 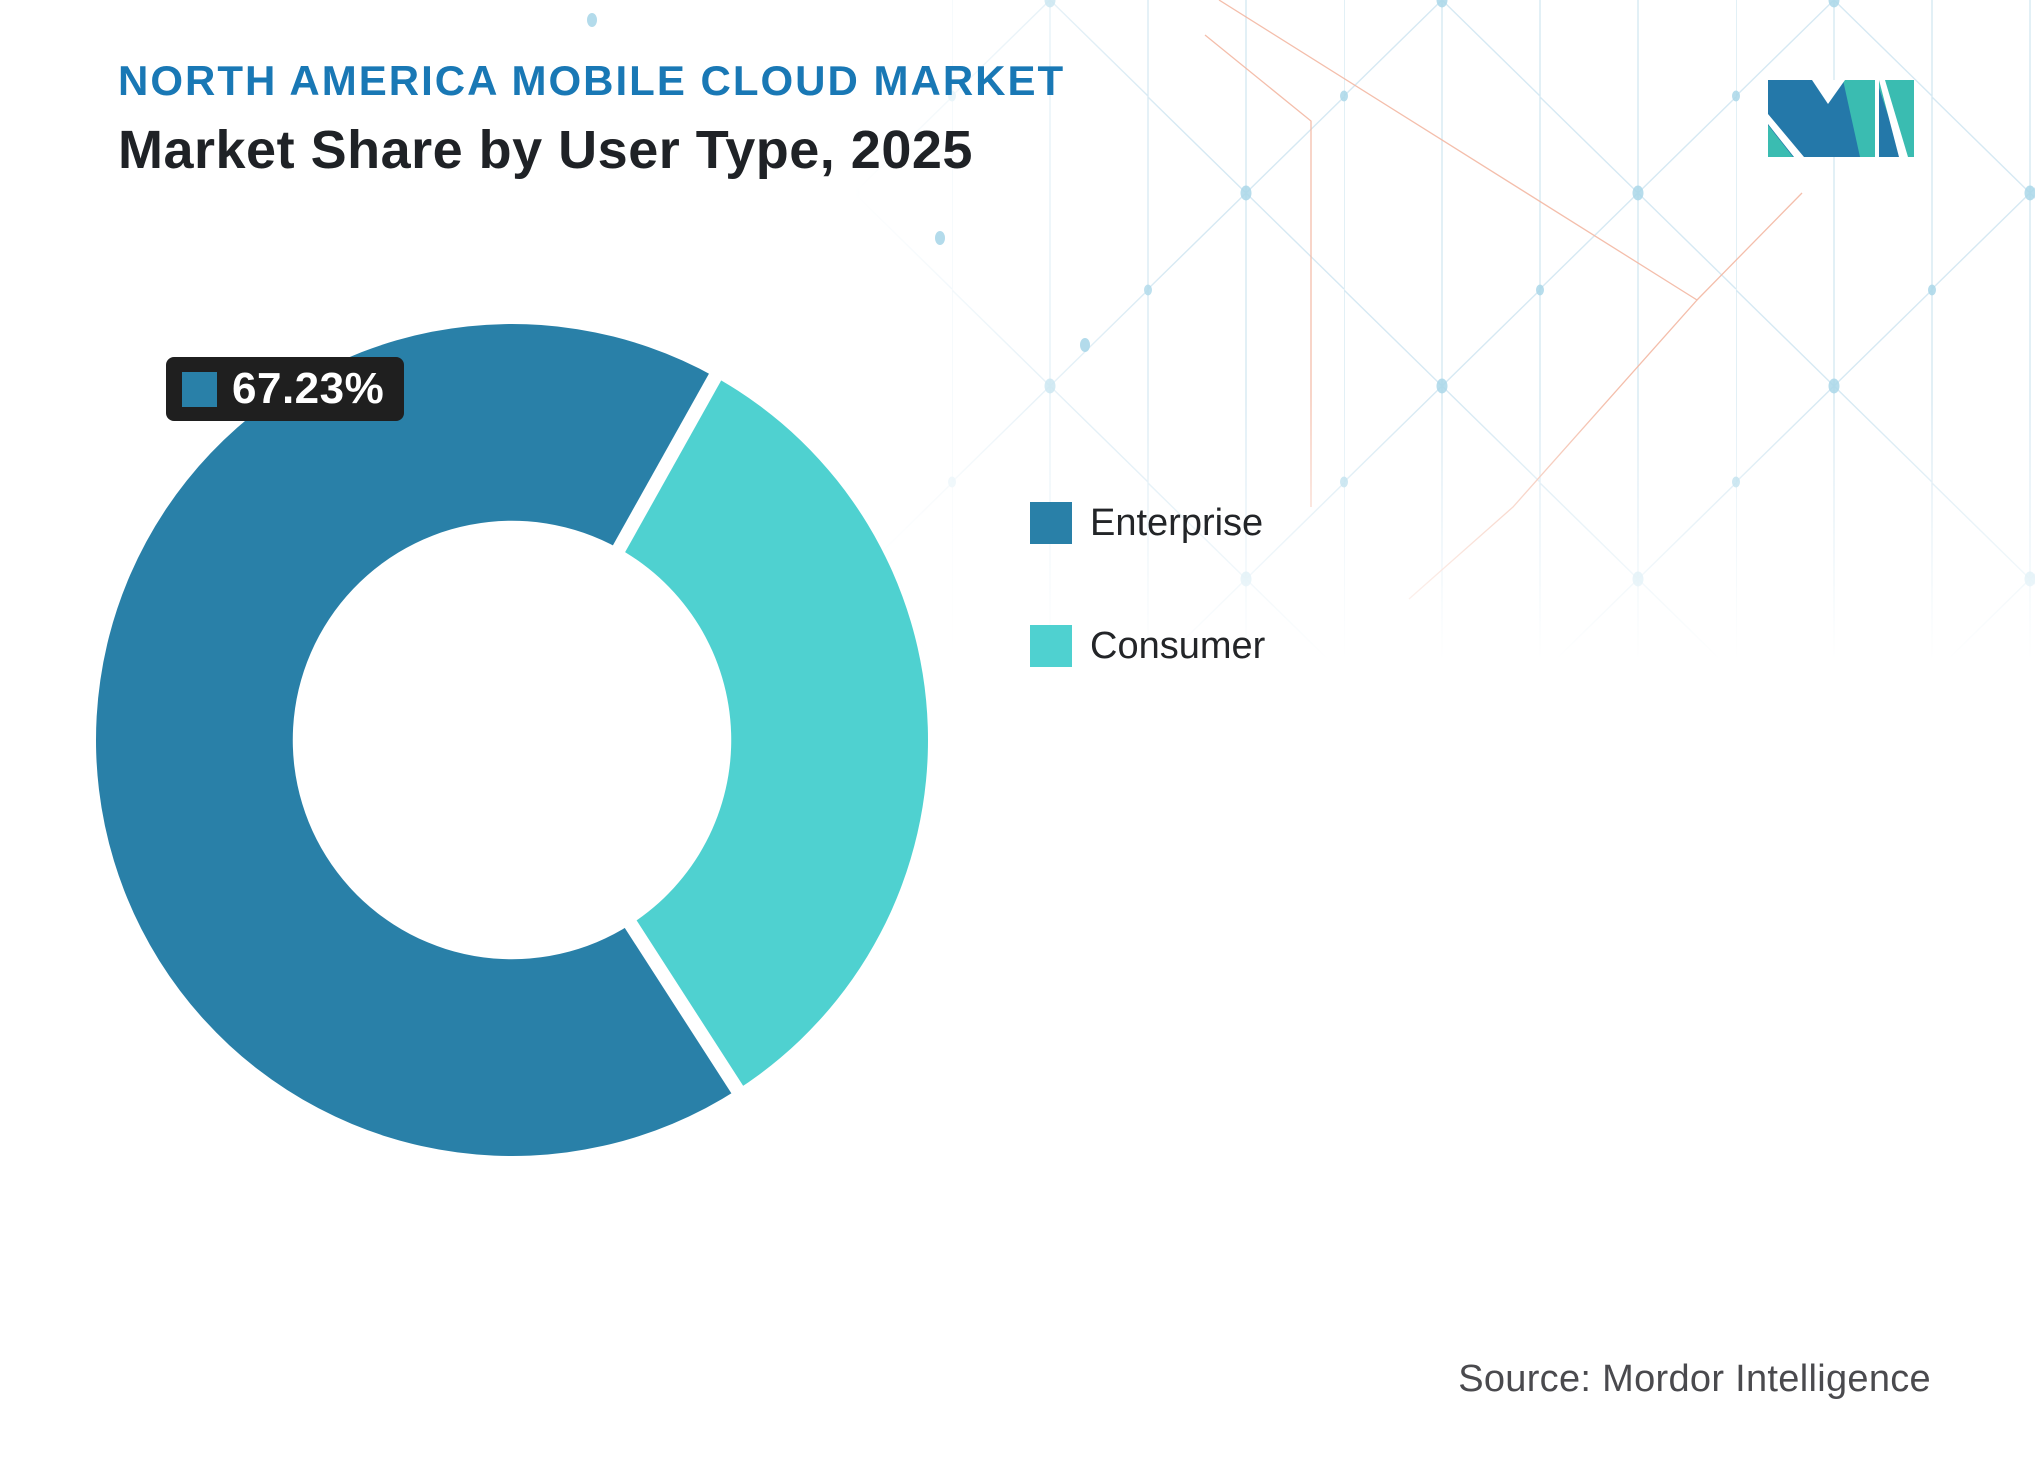 I want to click on pattern-dots, so click(x=838, y=182).